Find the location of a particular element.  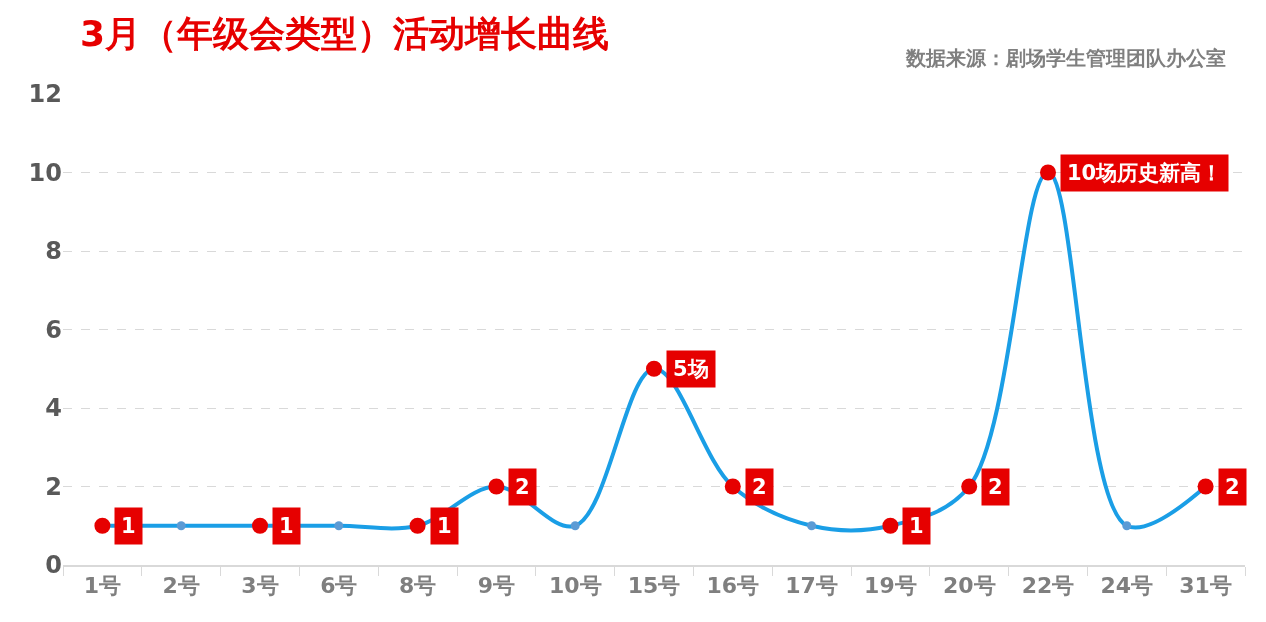

y-tick-label: 6 is located at coordinates (53, 329).